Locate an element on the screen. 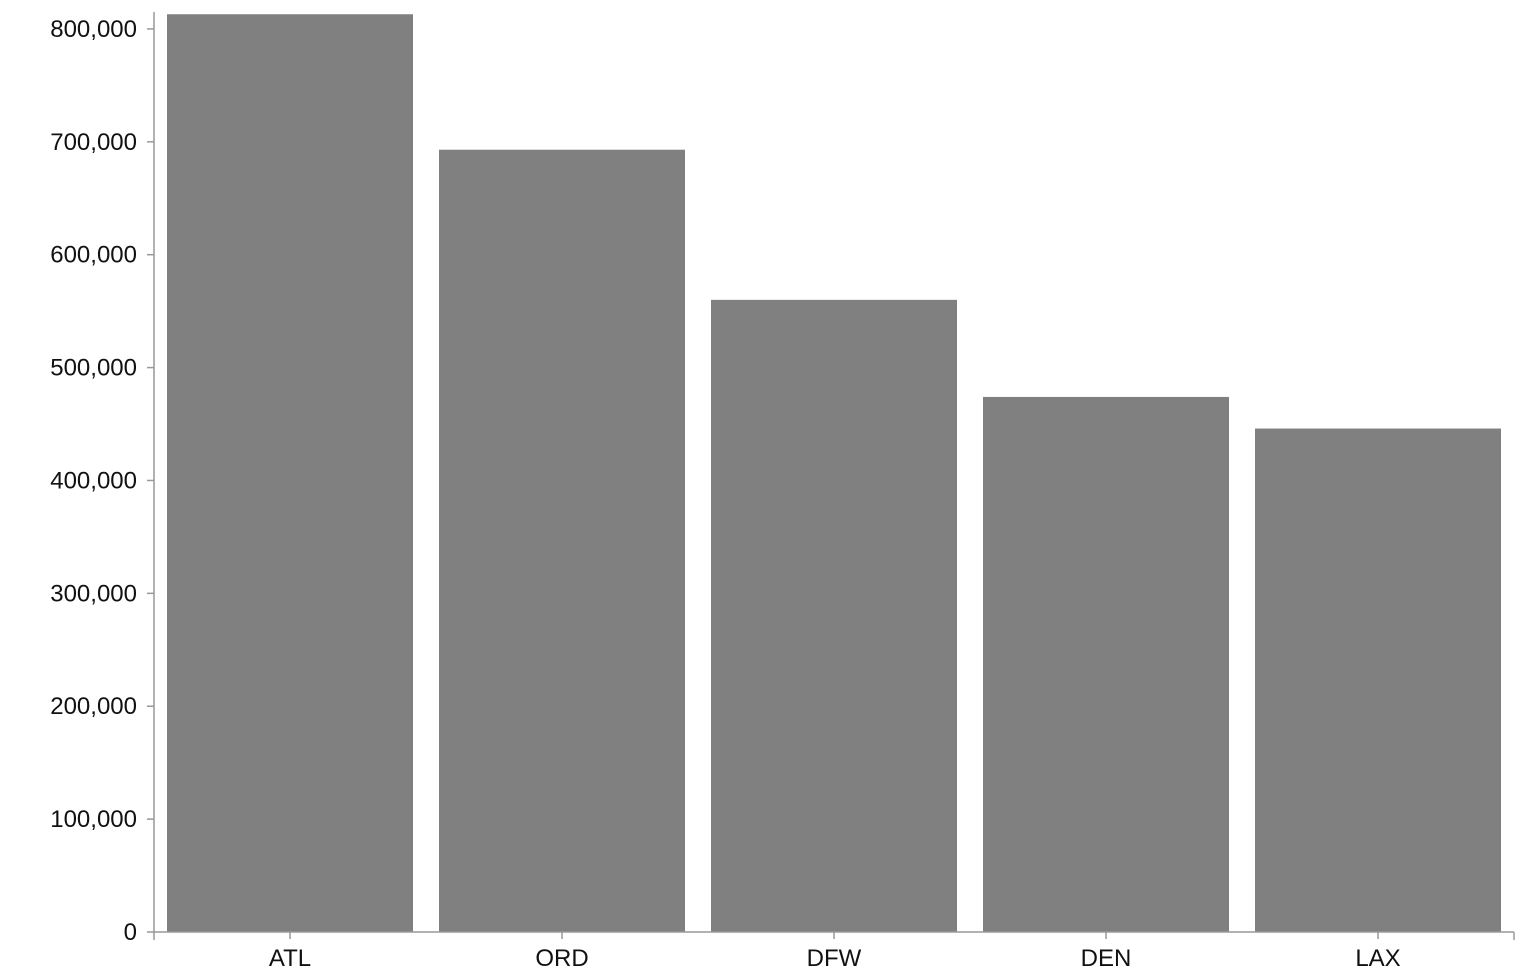  x-tick-label-lax: LAX is located at coordinates (1377, 958).